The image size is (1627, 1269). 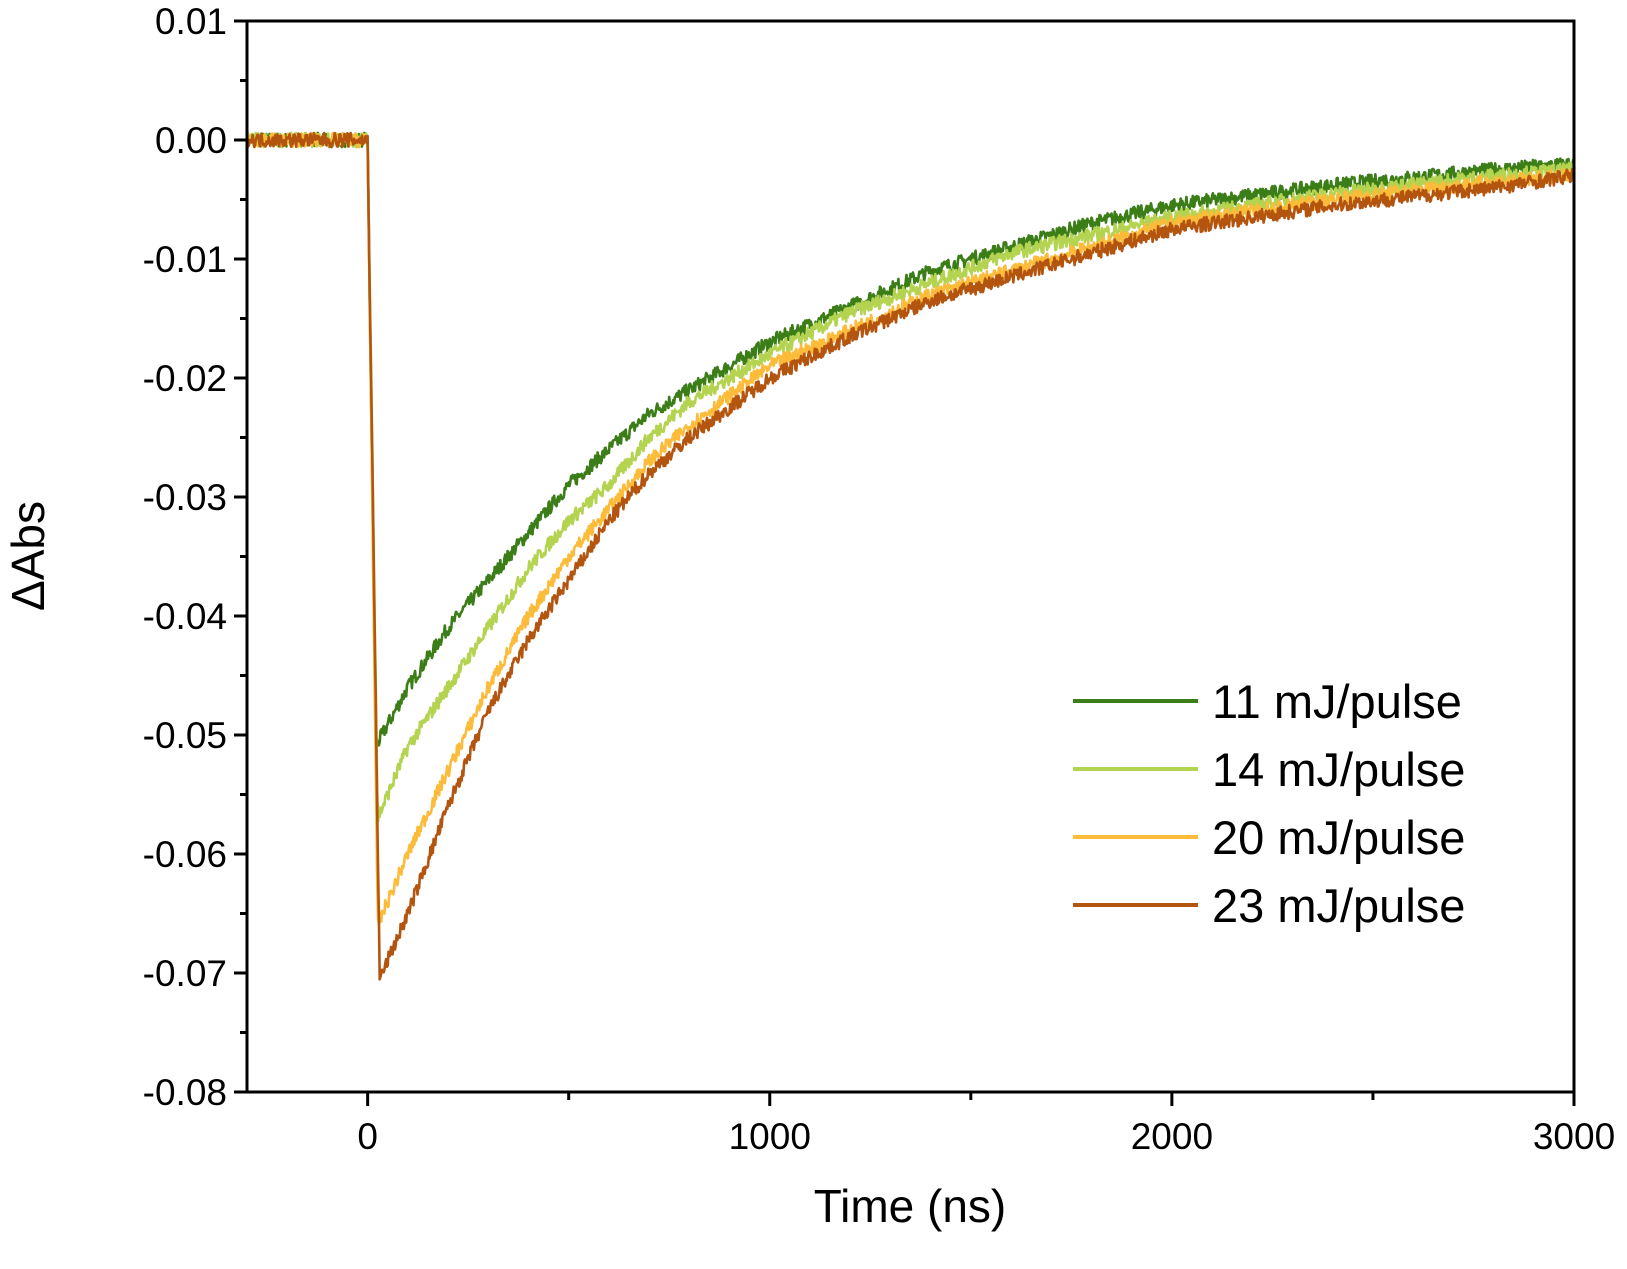 What do you see at coordinates (185, 735) in the screenshot?
I see `y-tick-label: -0.05` at bounding box center [185, 735].